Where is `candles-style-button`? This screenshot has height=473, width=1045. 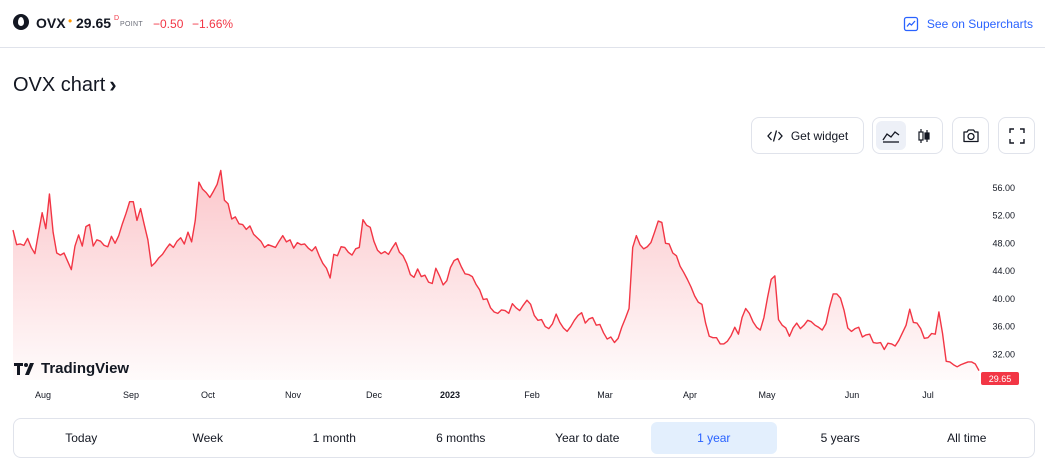 candles-style-button is located at coordinates (925, 135).